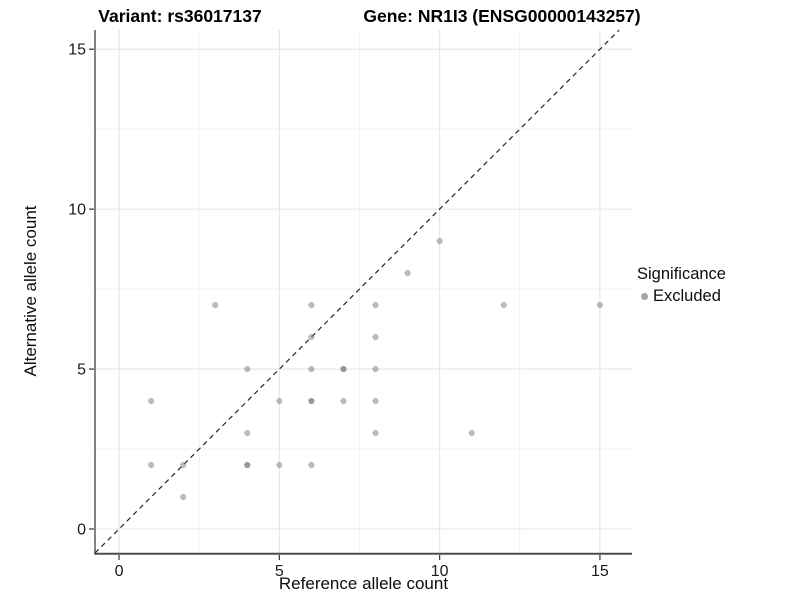 This screenshot has height=600, width=800. I want to click on y-tick-label: 5, so click(81, 370).